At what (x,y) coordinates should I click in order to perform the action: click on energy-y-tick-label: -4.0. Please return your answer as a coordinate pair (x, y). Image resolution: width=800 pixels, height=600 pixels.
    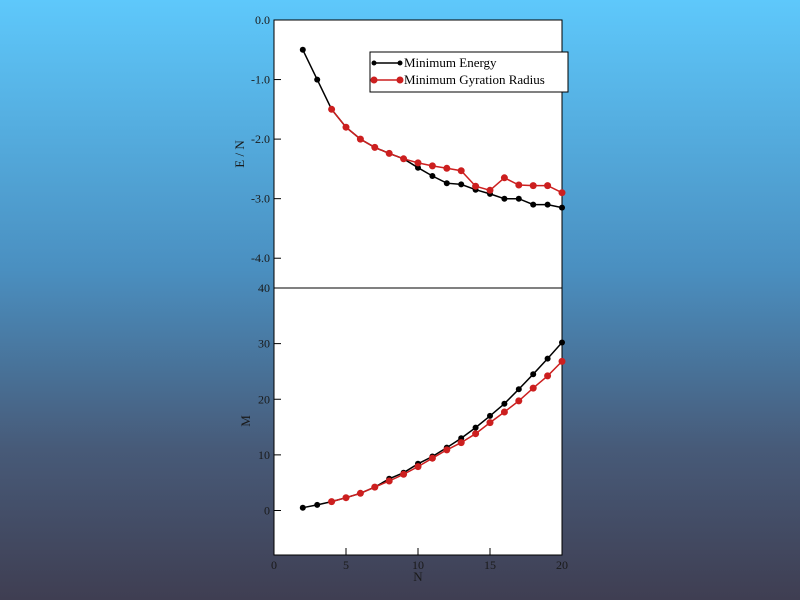
    Looking at the image, I should click on (260, 258).